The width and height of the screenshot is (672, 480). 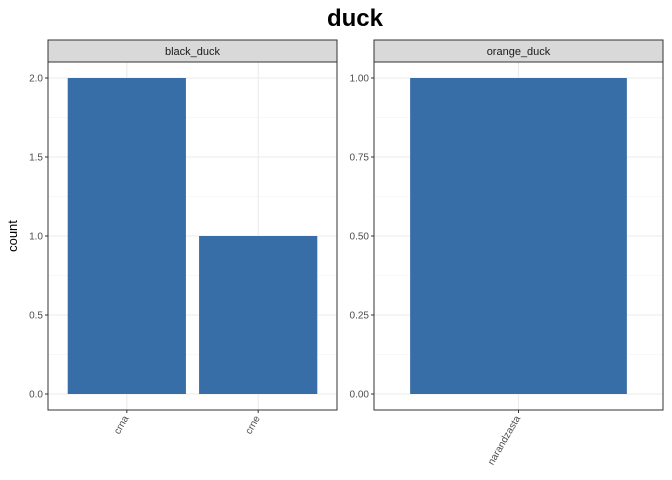 I want to click on y-tick-label: 1.0, so click(x=36, y=237).